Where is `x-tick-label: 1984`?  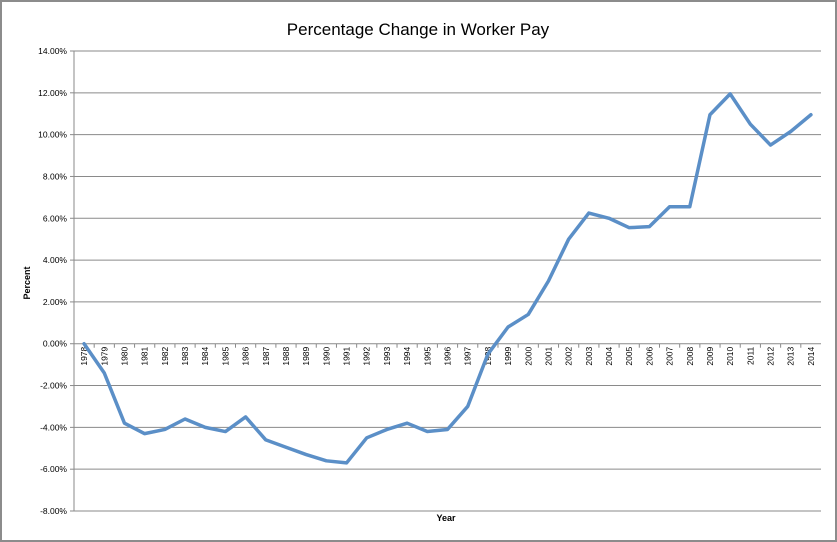
x-tick-label: 1984 is located at coordinates (205, 355).